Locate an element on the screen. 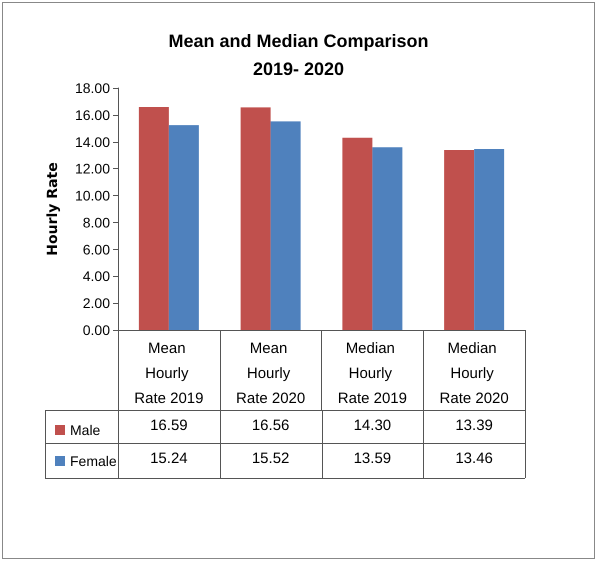 The image size is (597, 561). y-tick-label: 8.00 is located at coordinates (96, 222).